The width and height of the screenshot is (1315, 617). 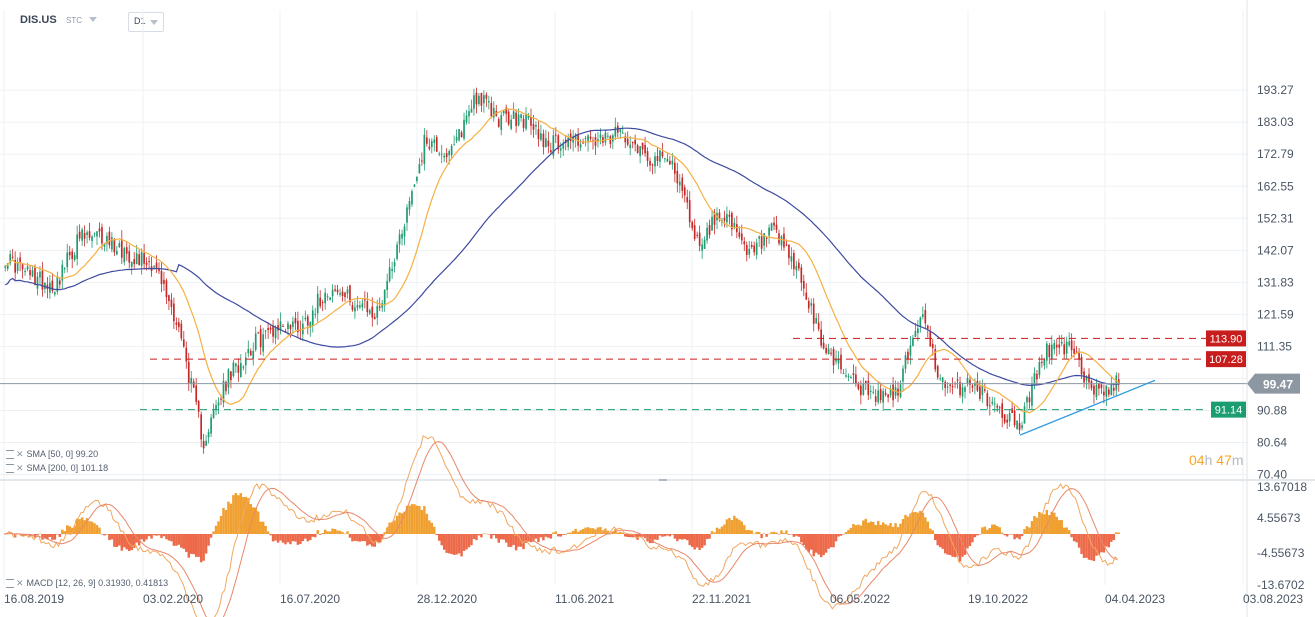 I want to click on timeframe-select: D1, so click(x=146, y=22).